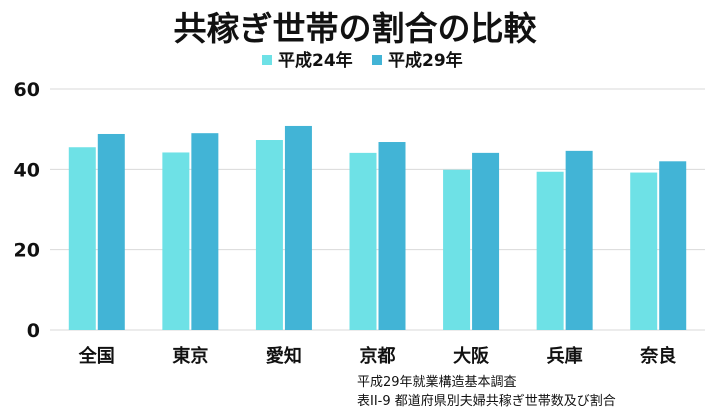 Image resolution: width=710 pixels, height=414 pixels. Describe the element at coordinates (486, 241) in the screenshot. I see `bar-平成29年-大阪` at that location.